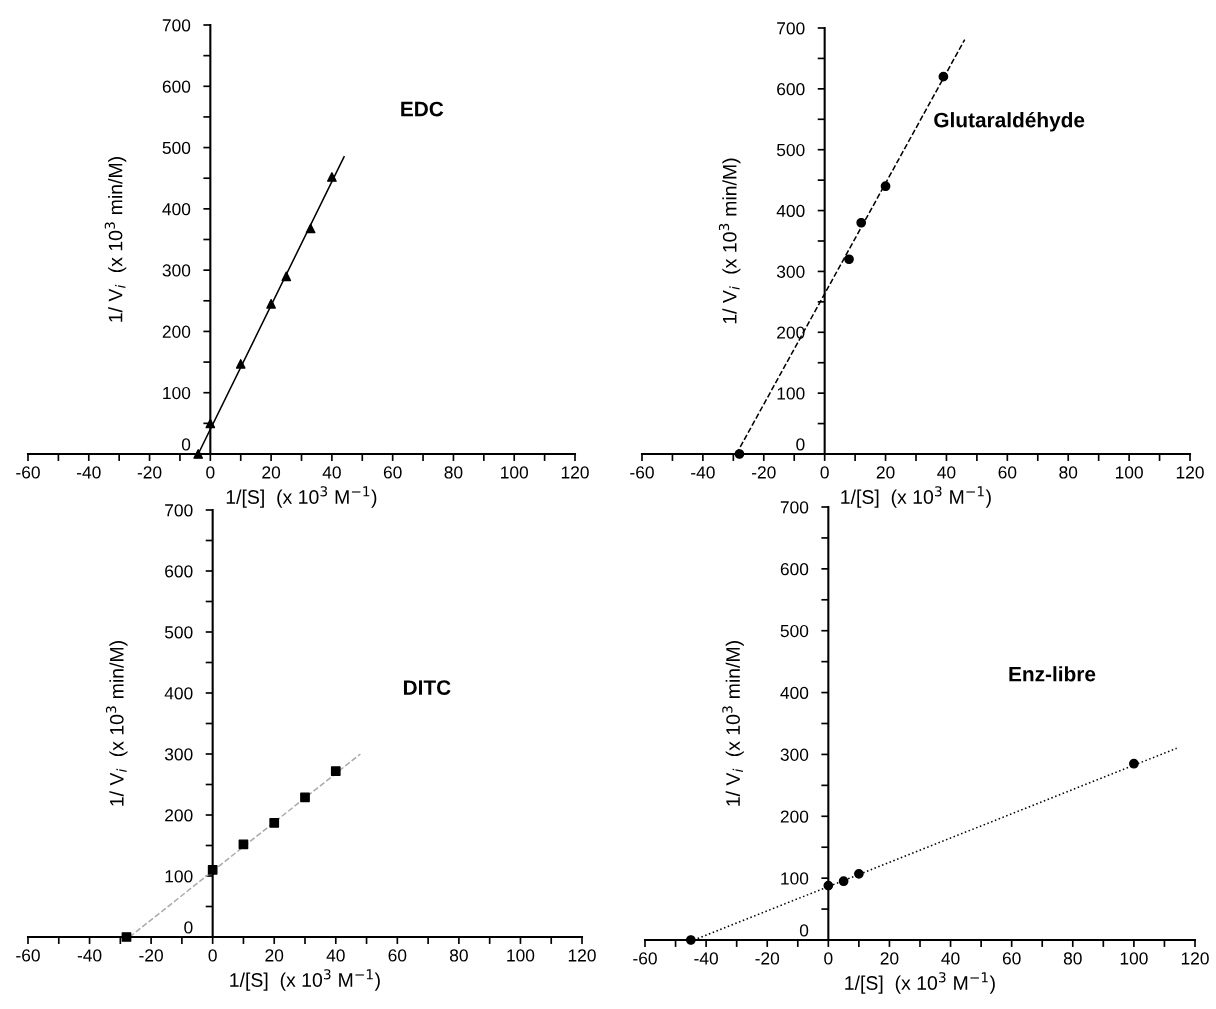 This screenshot has height=1009, width=1216. I want to click on text: DITC, so click(427, 687).